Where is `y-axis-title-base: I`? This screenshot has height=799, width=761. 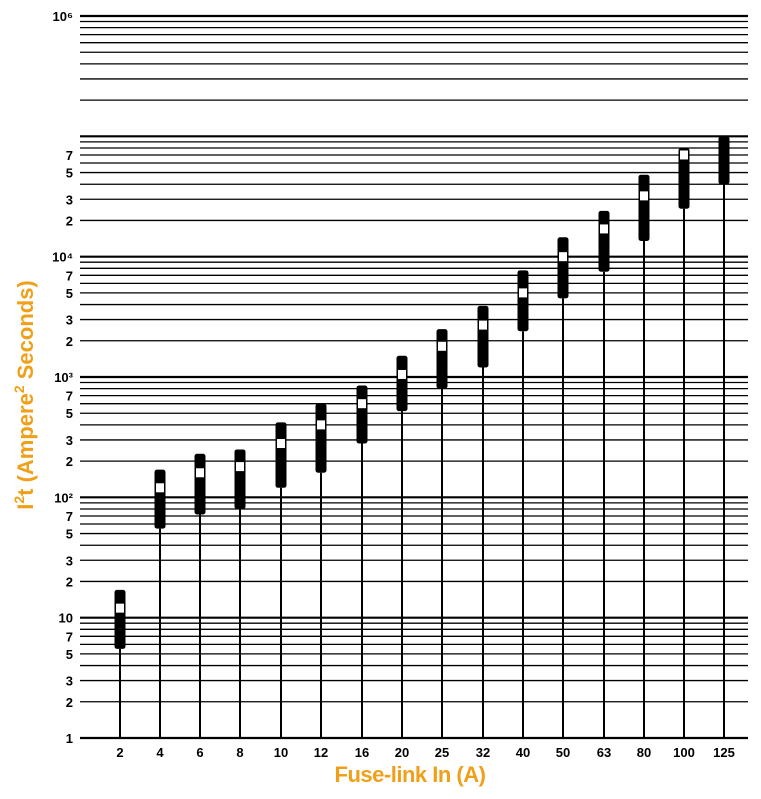
y-axis-title-base: I is located at coordinates (25, 507).